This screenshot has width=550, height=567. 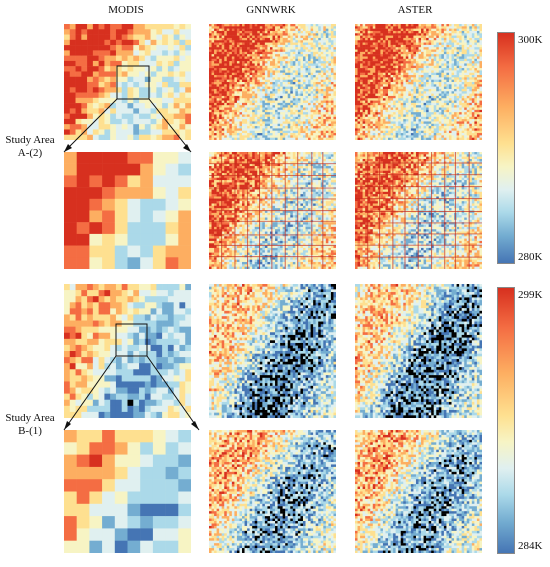 I want to click on tile-a-gnnwrk-overview, so click(x=272, y=82).